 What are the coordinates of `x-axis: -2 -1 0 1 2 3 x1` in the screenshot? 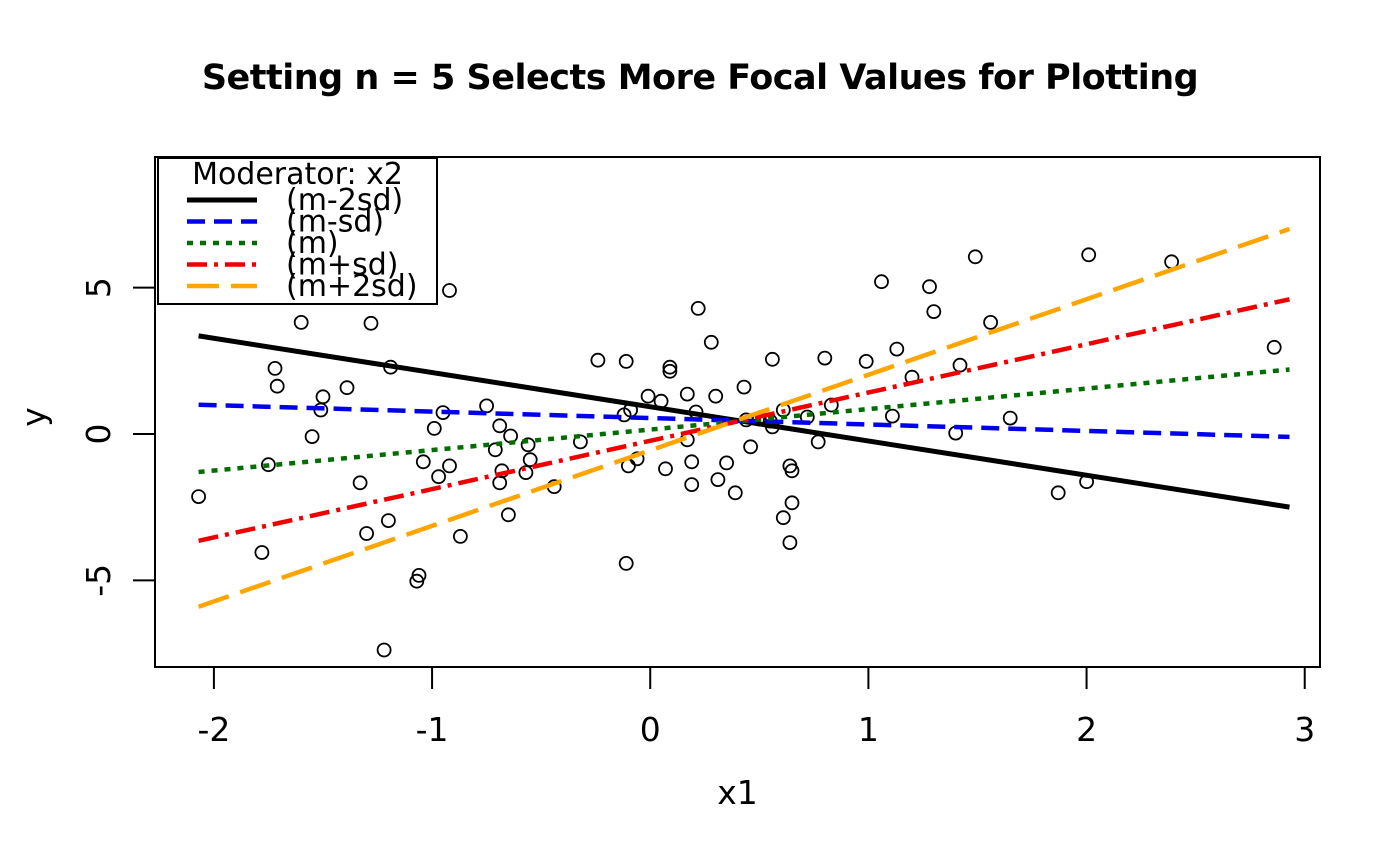 It's located at (756, 739).